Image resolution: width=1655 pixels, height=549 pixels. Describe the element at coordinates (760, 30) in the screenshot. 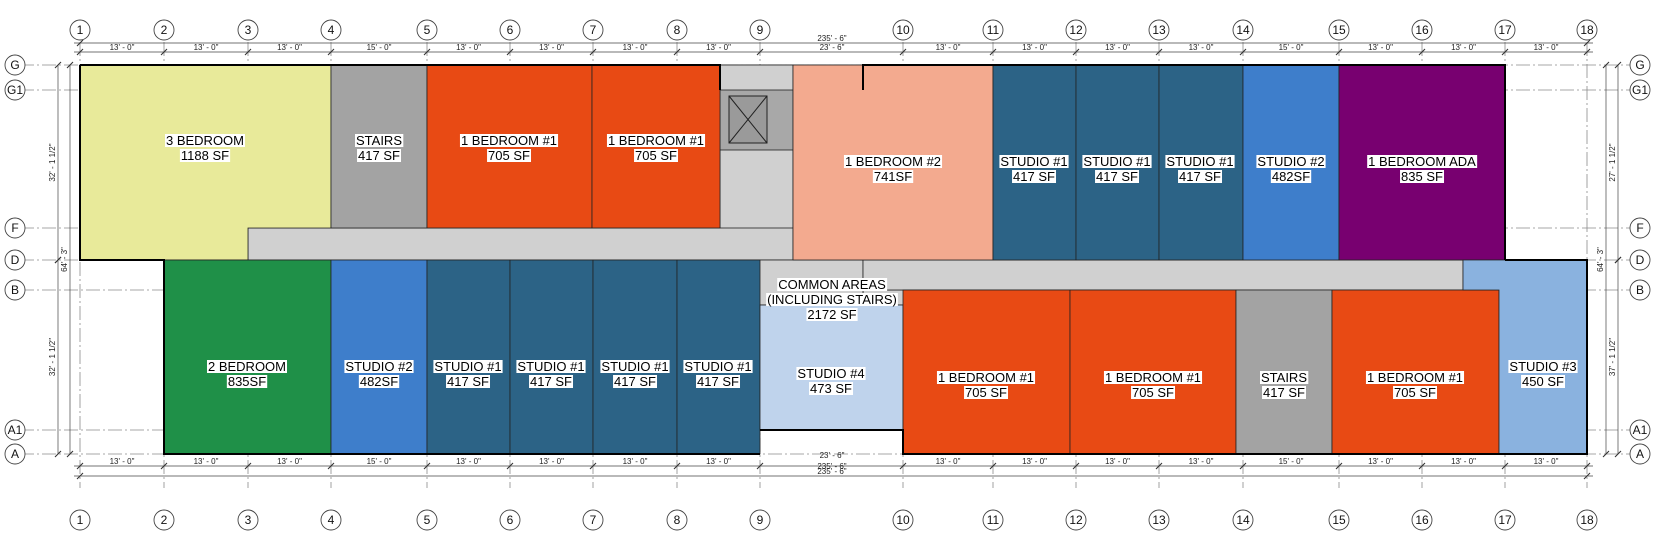

I see `grid-bubble-top-9: 9` at that location.